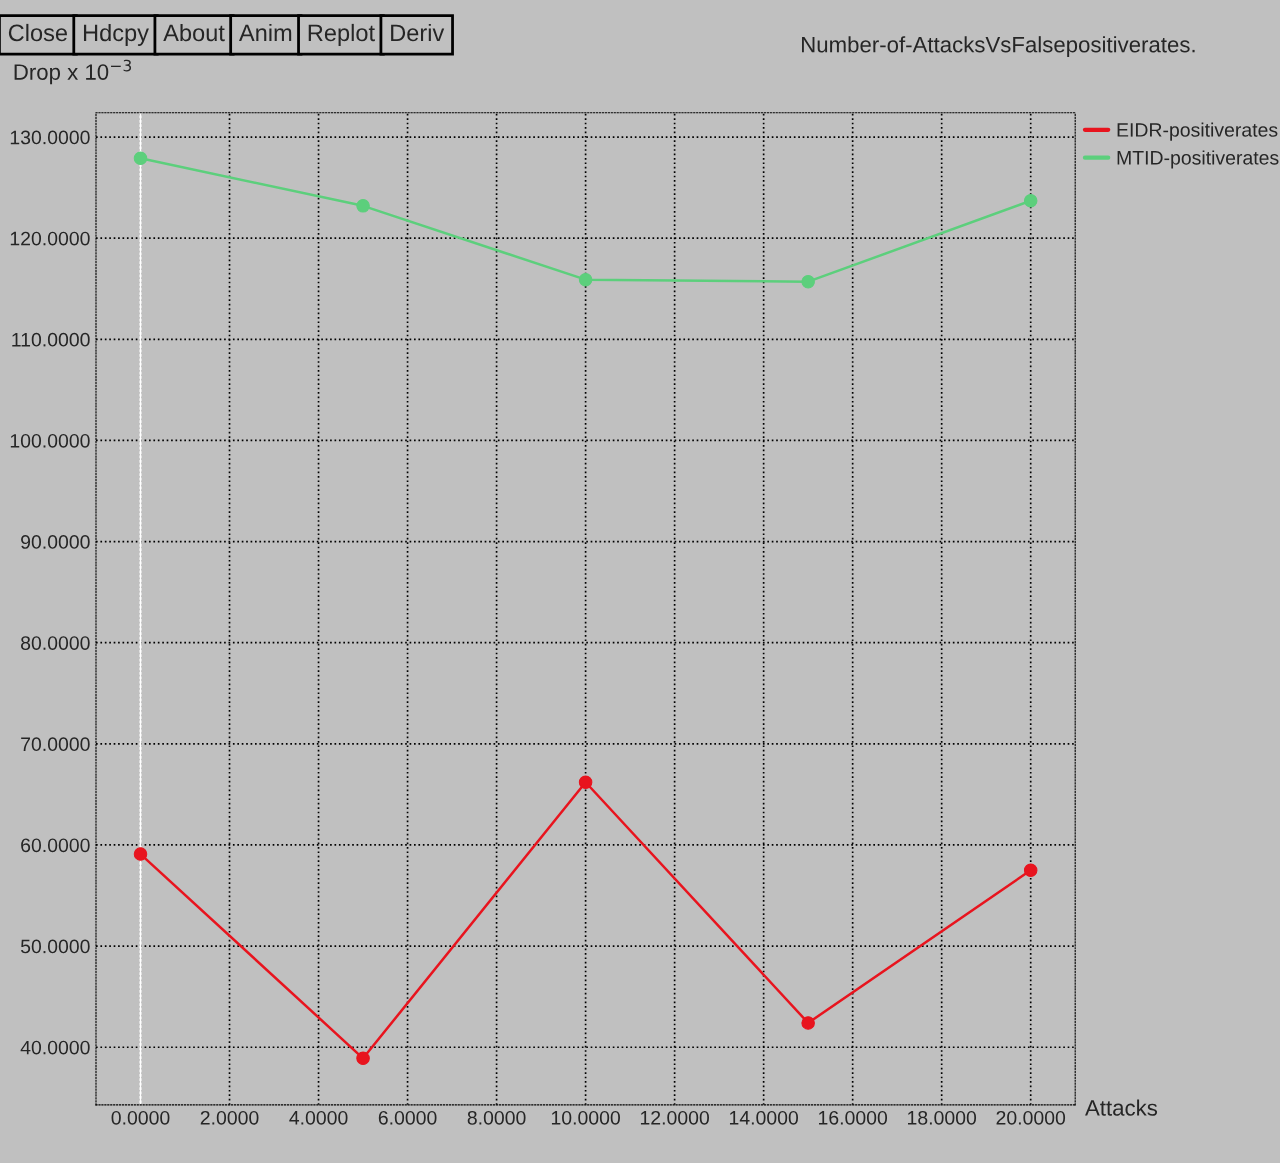 The width and height of the screenshot is (1280, 1163). I want to click on y-tick-label: 80.0000, so click(55, 643).